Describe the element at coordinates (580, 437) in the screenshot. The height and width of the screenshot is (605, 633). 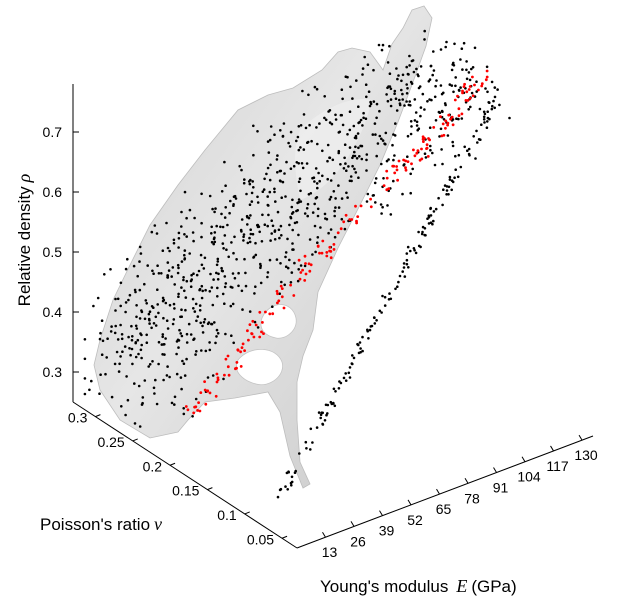
I see `x-tick-mark` at that location.